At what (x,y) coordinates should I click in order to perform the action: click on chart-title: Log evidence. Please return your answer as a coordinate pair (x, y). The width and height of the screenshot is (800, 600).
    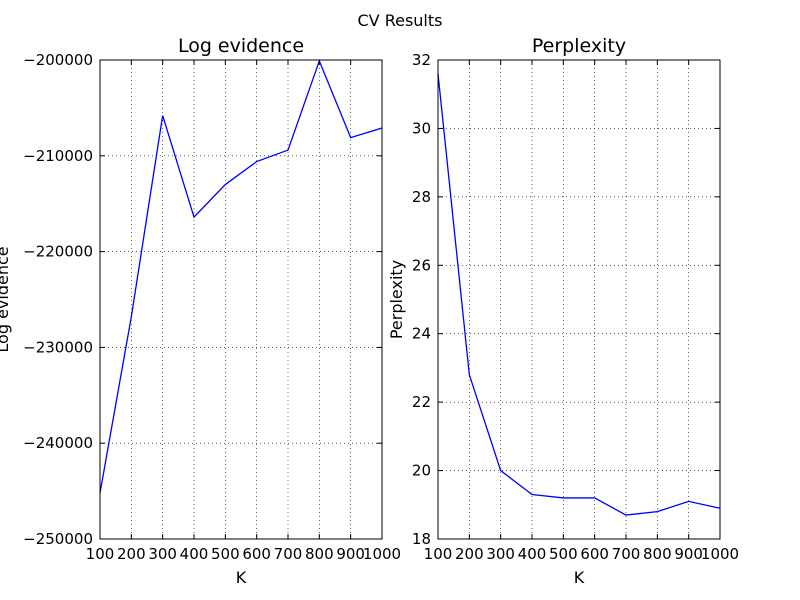
    Looking at the image, I should click on (241, 46).